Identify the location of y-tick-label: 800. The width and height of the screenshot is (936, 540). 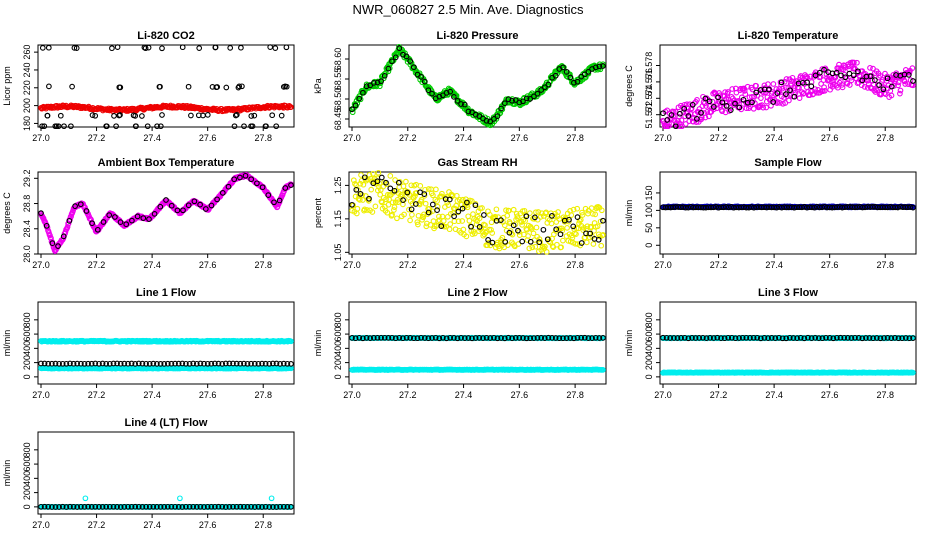
(27, 319).